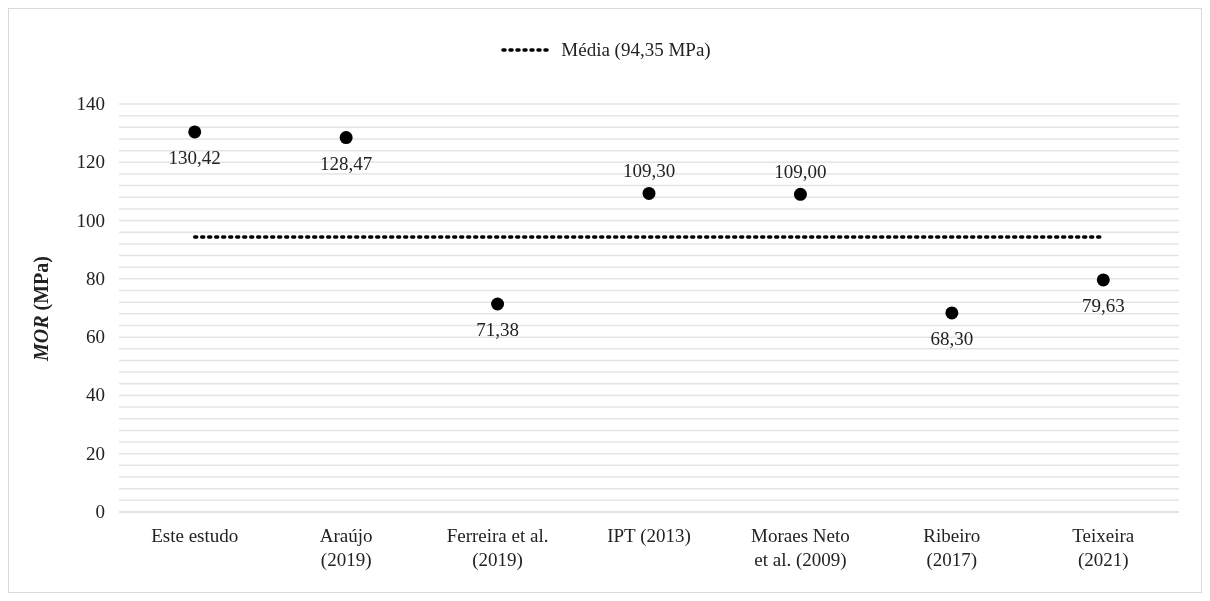 The width and height of the screenshot is (1210, 601). I want to click on data-label: 128,47, so click(346, 163).